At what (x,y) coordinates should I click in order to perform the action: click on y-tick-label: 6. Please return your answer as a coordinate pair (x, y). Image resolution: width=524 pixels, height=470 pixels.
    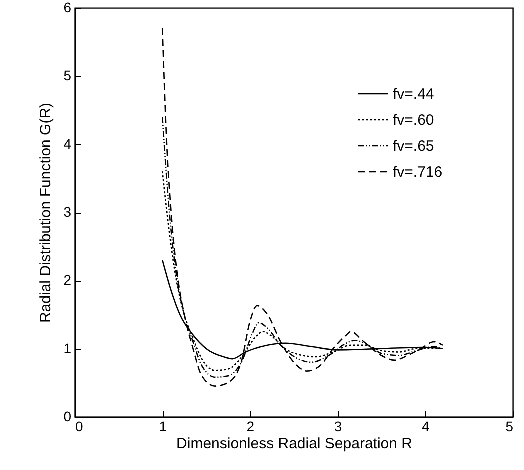
    Looking at the image, I should click on (68, 8).